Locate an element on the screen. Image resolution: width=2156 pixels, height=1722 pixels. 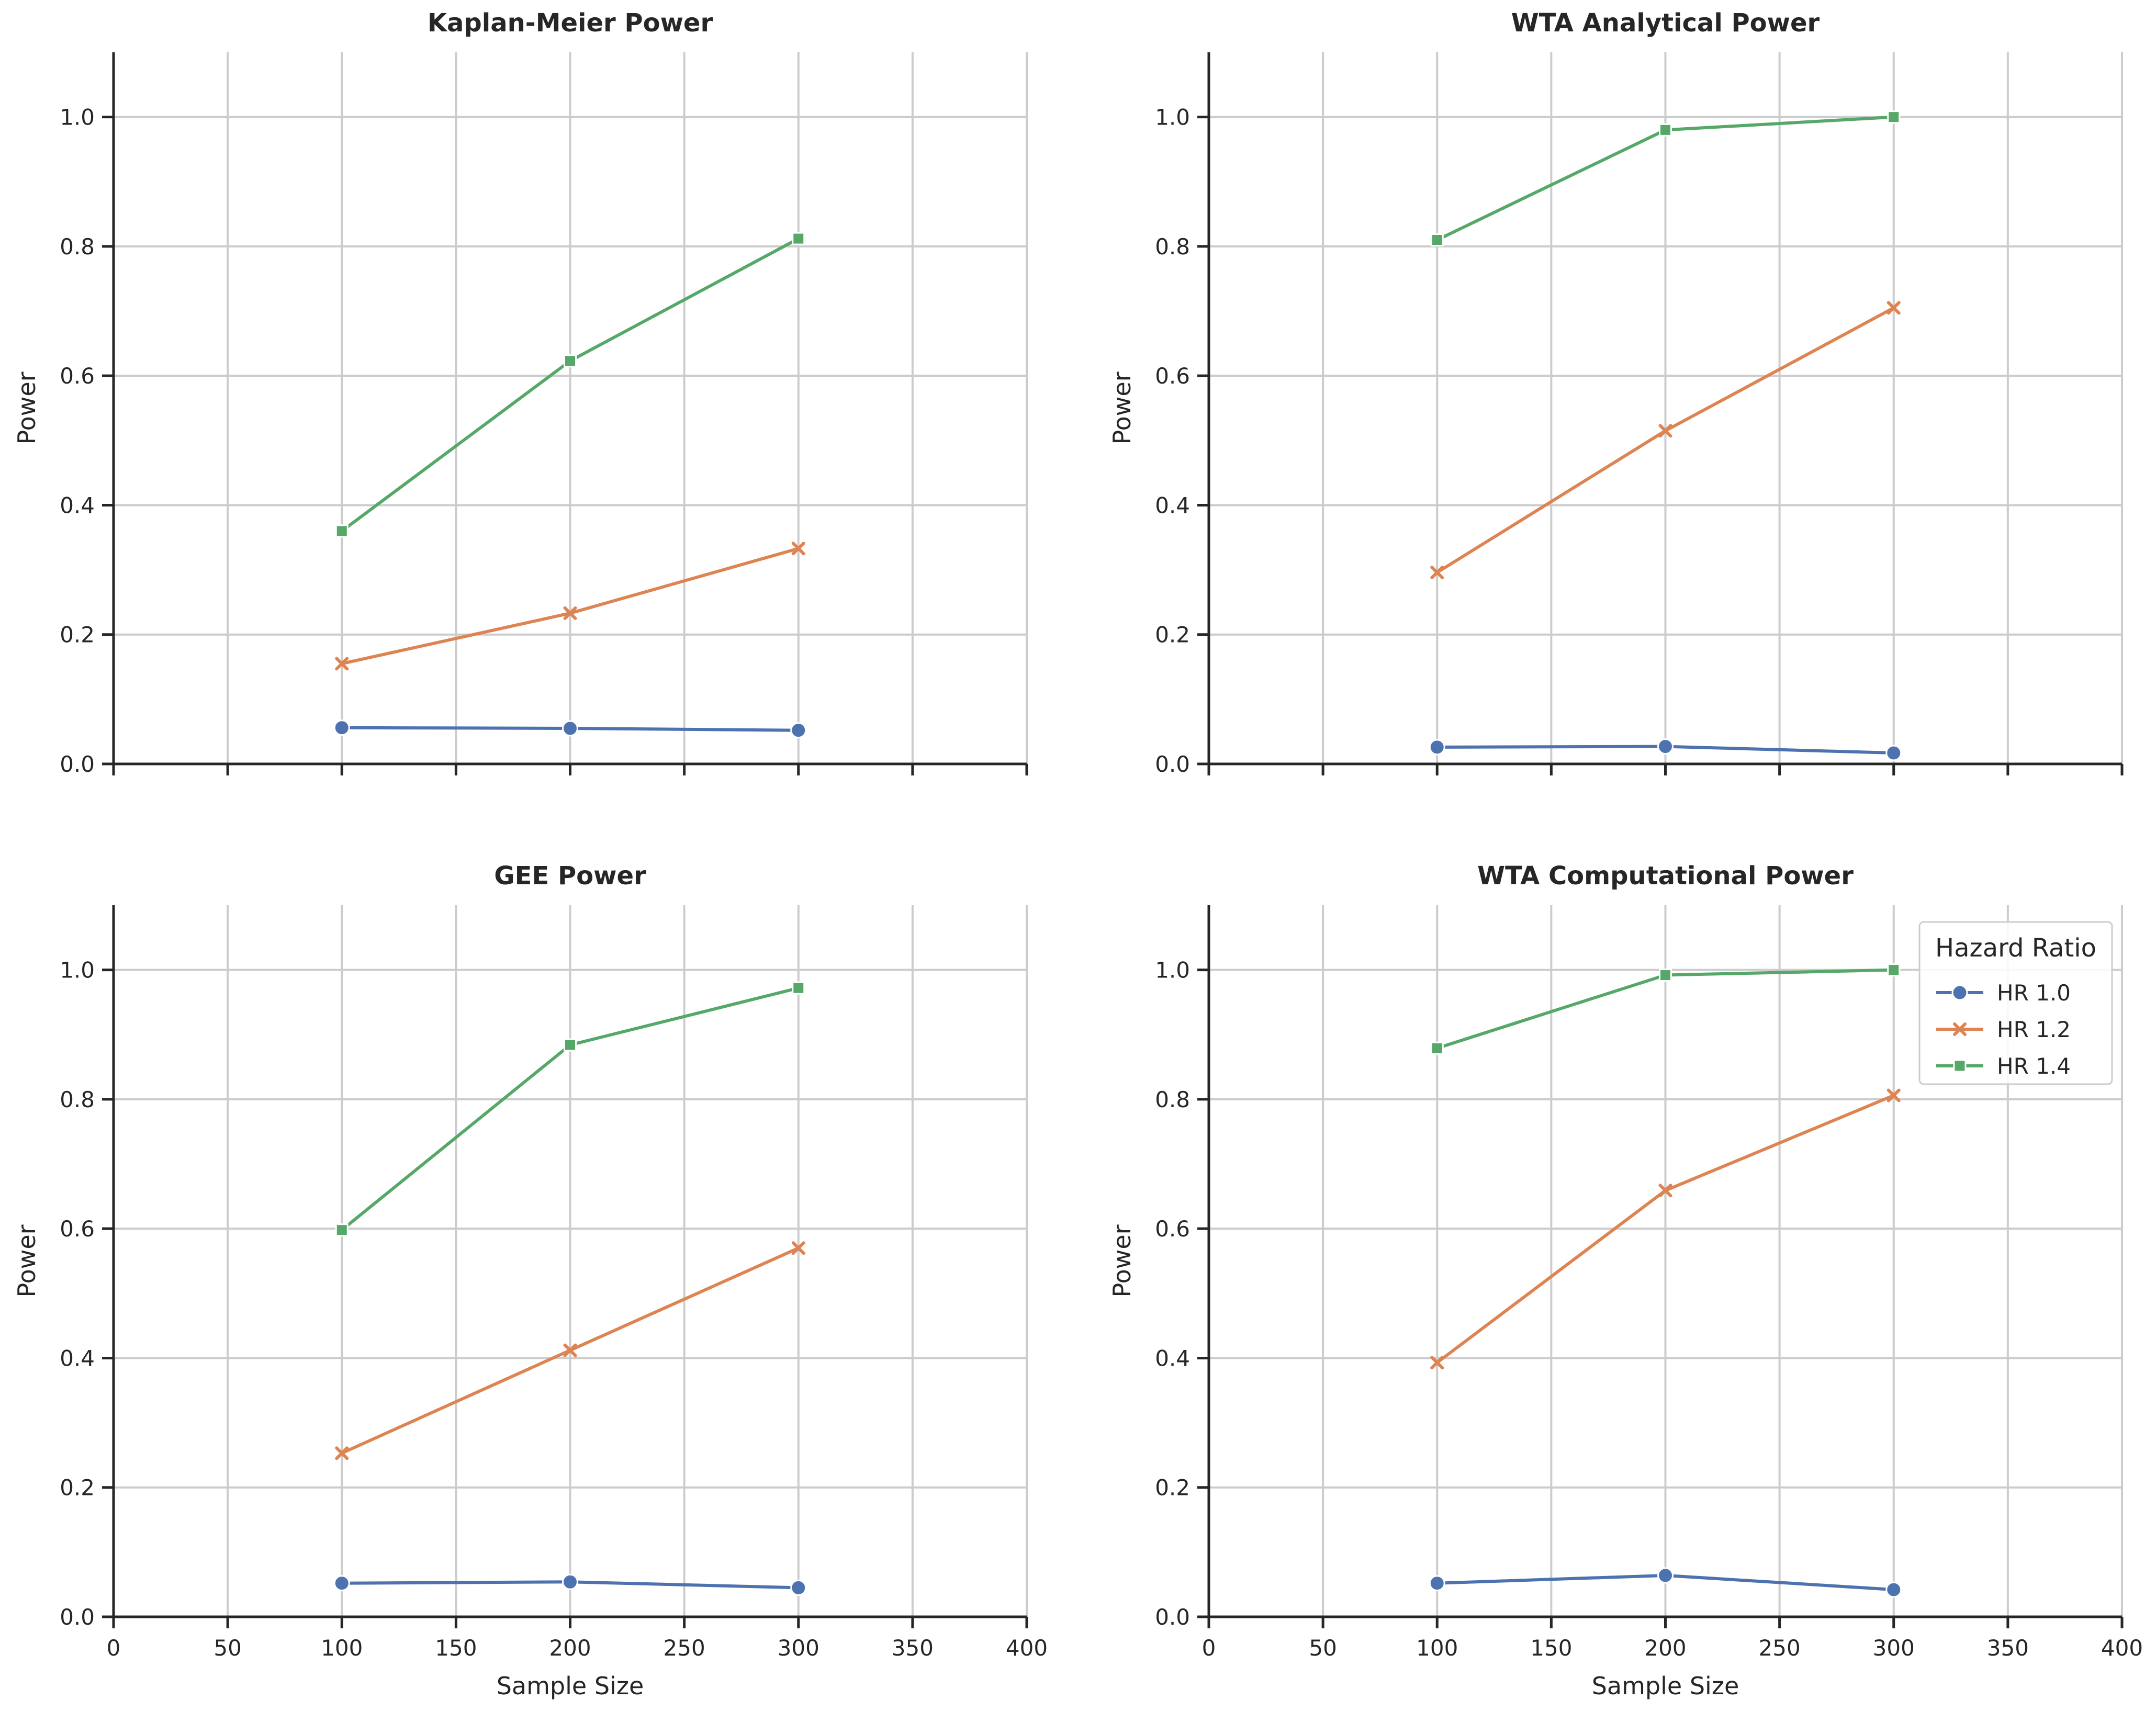
x-tick-label: 300 is located at coordinates (798, 1648).